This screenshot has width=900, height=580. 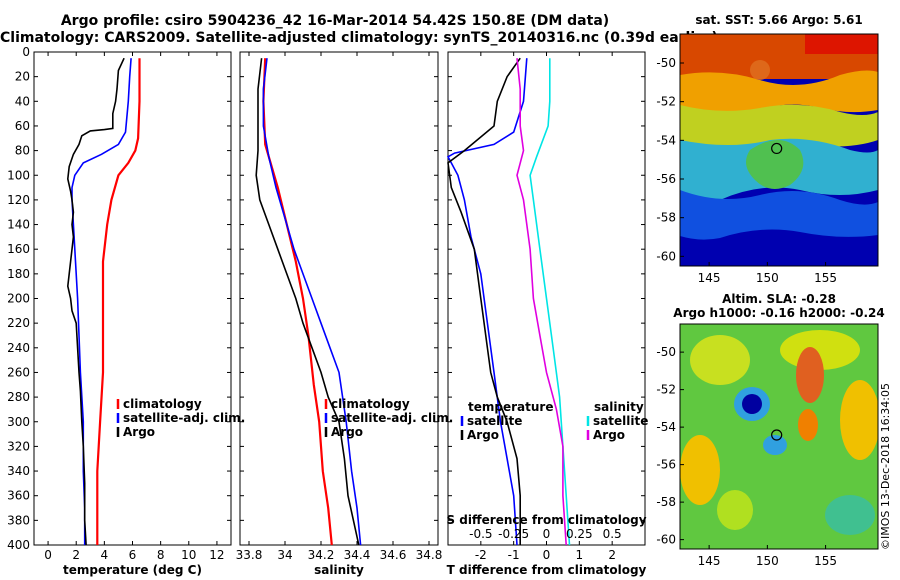 I want to click on x-axis-label-difference: T difference from climatology, so click(x=547, y=570).